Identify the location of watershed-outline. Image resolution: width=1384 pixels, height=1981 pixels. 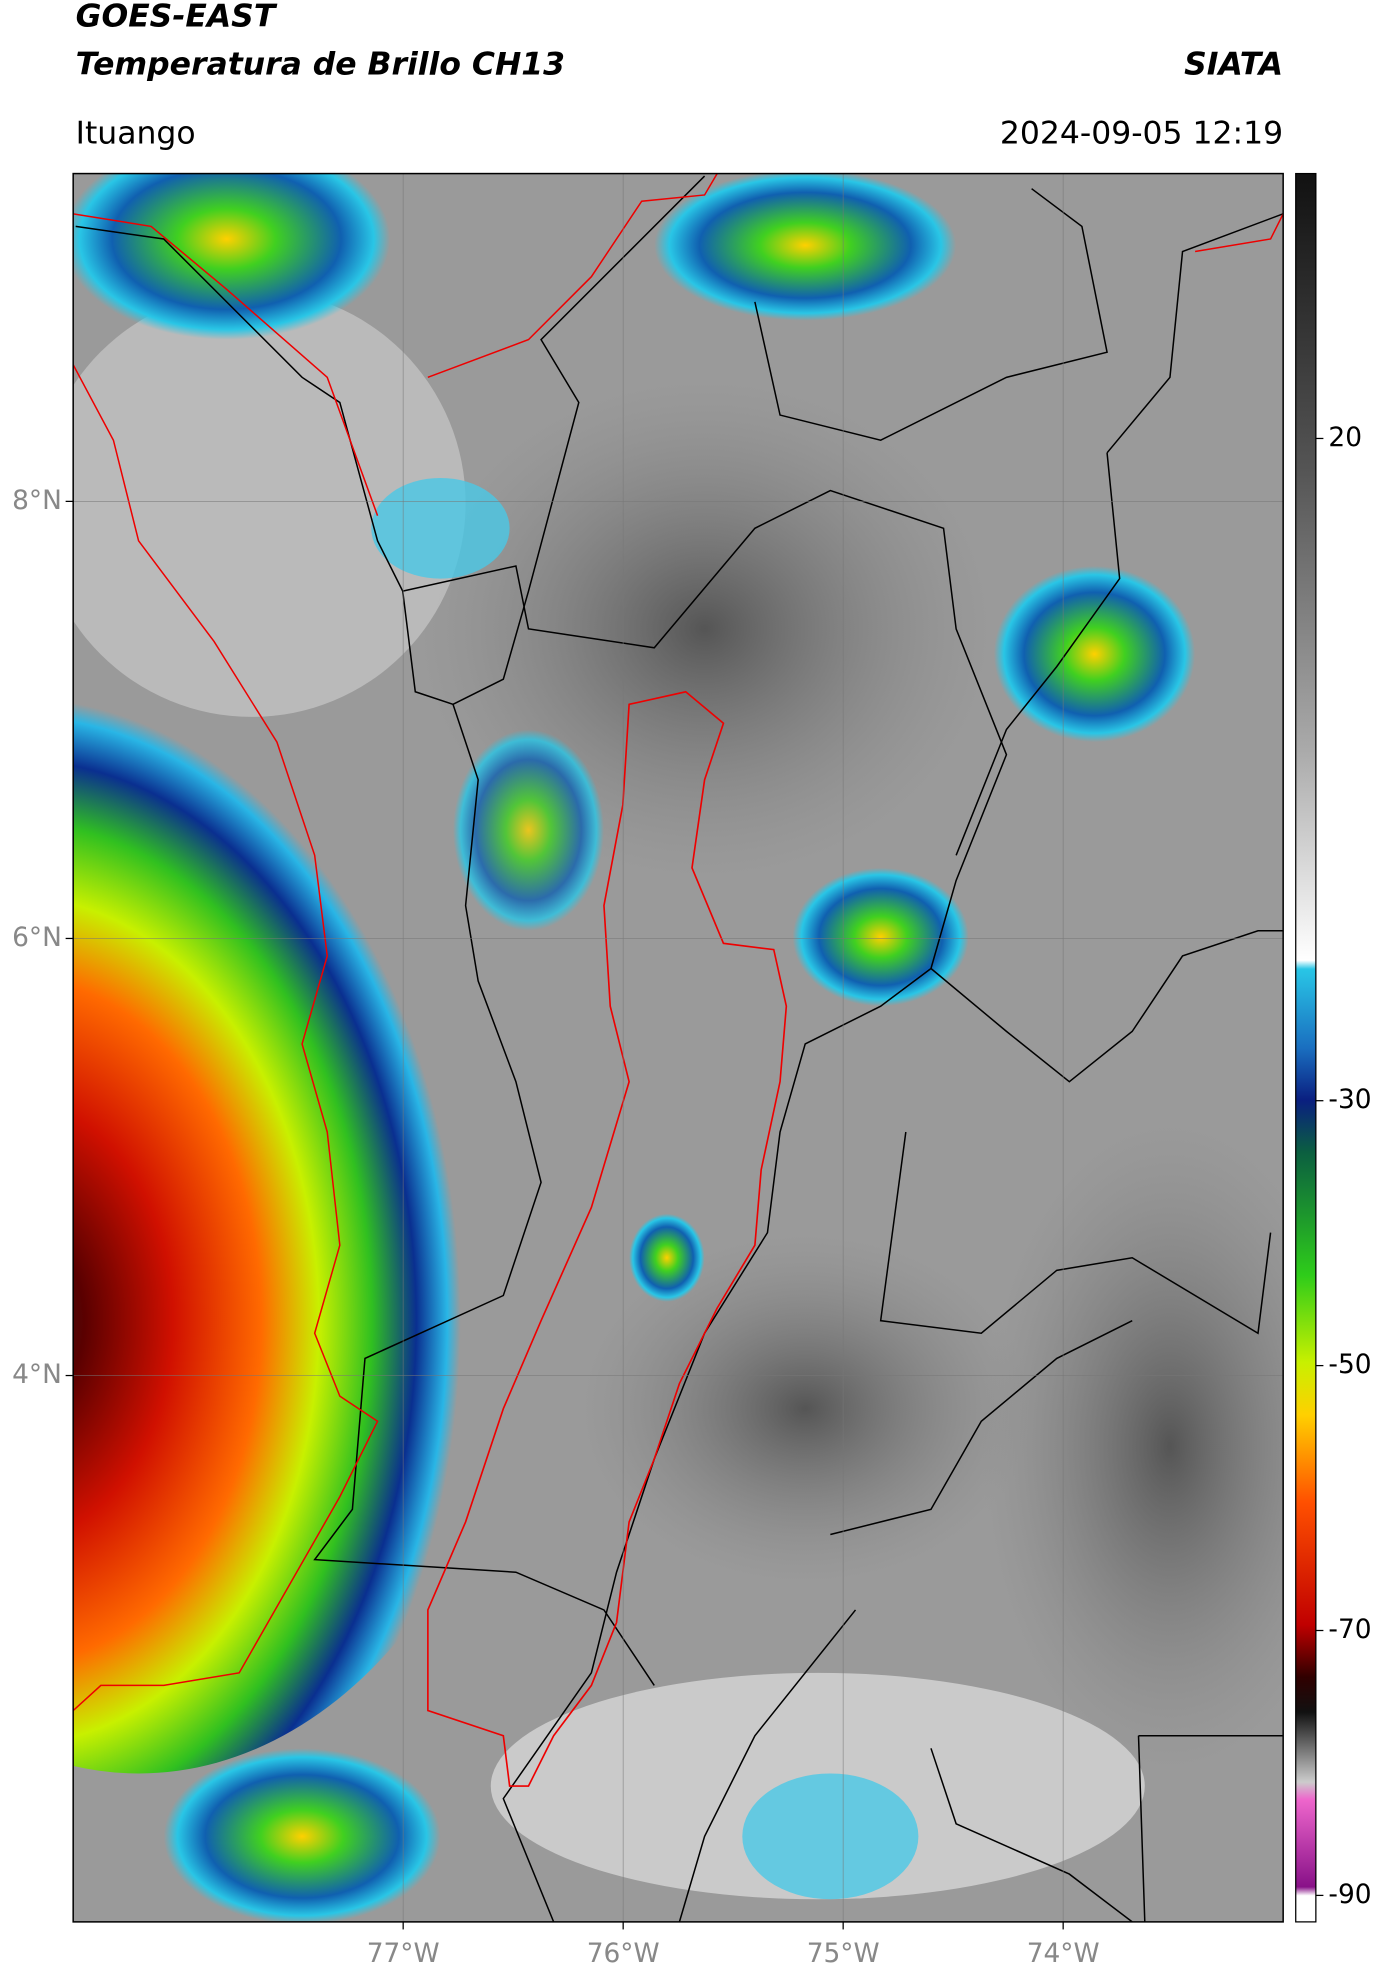
(607, 1238).